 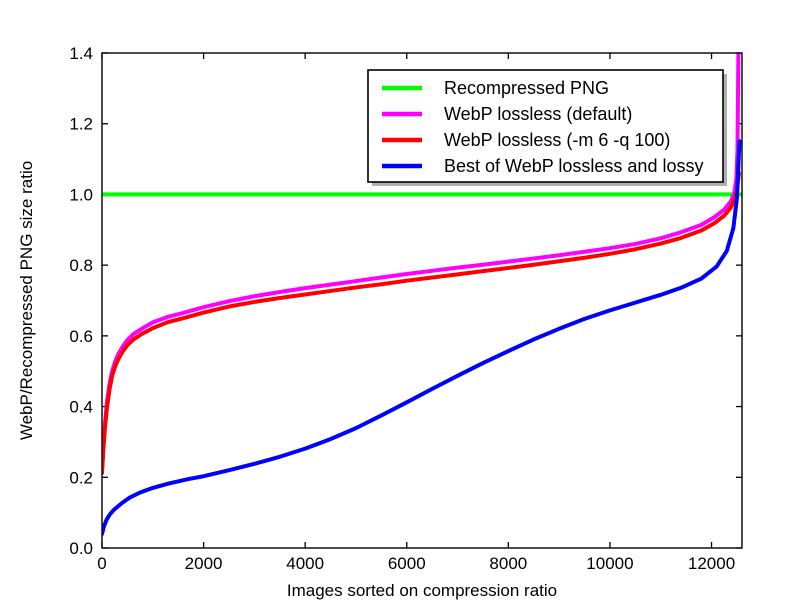 What do you see at coordinates (101, 563) in the screenshot?
I see `x-tick-label: 0` at bounding box center [101, 563].